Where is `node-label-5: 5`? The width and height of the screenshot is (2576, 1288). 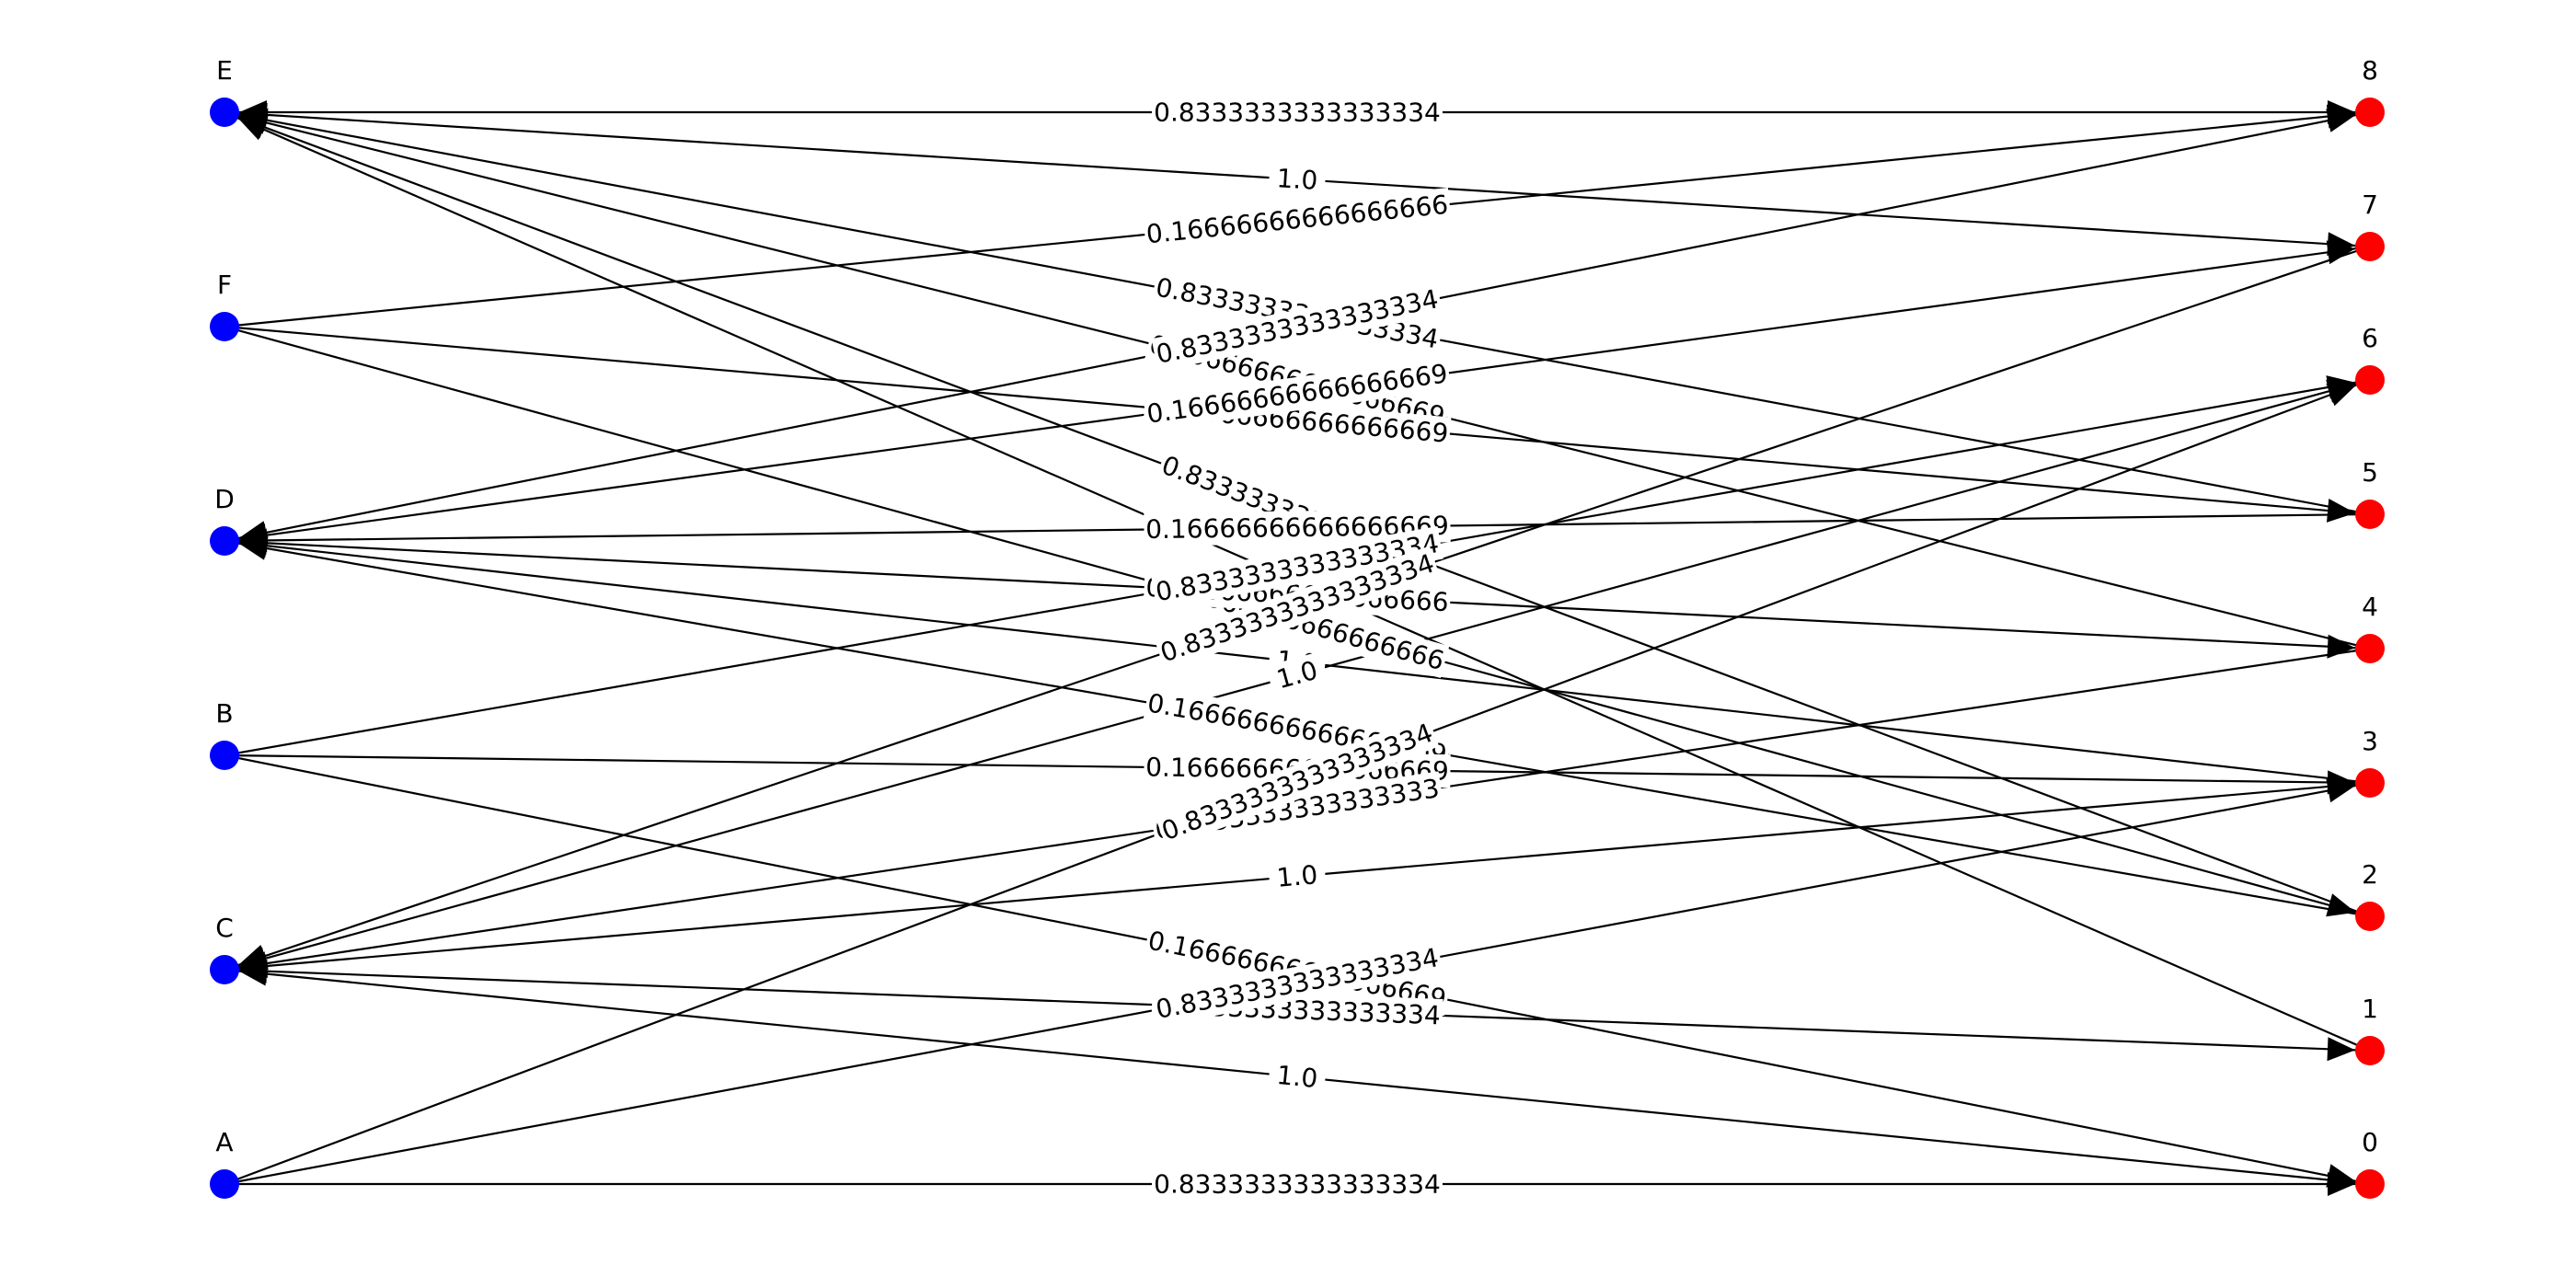
node-label-5: 5 is located at coordinates (2370, 472).